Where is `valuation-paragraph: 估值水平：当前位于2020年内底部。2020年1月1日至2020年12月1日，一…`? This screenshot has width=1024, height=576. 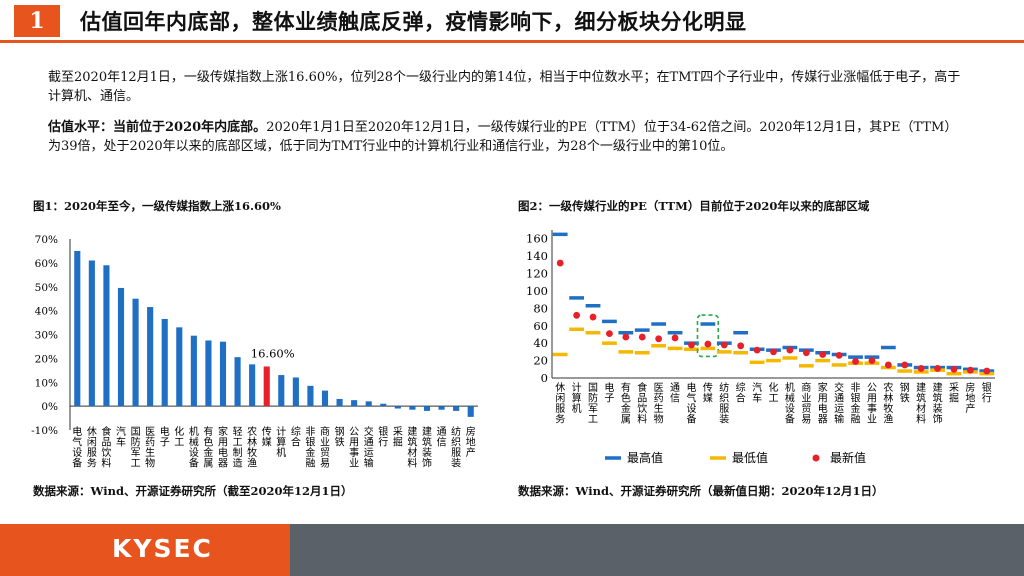 valuation-paragraph: 估值水平：当前位于2020年内底部。2020年1月1日至2020年12月1日，一… is located at coordinates (505, 137).